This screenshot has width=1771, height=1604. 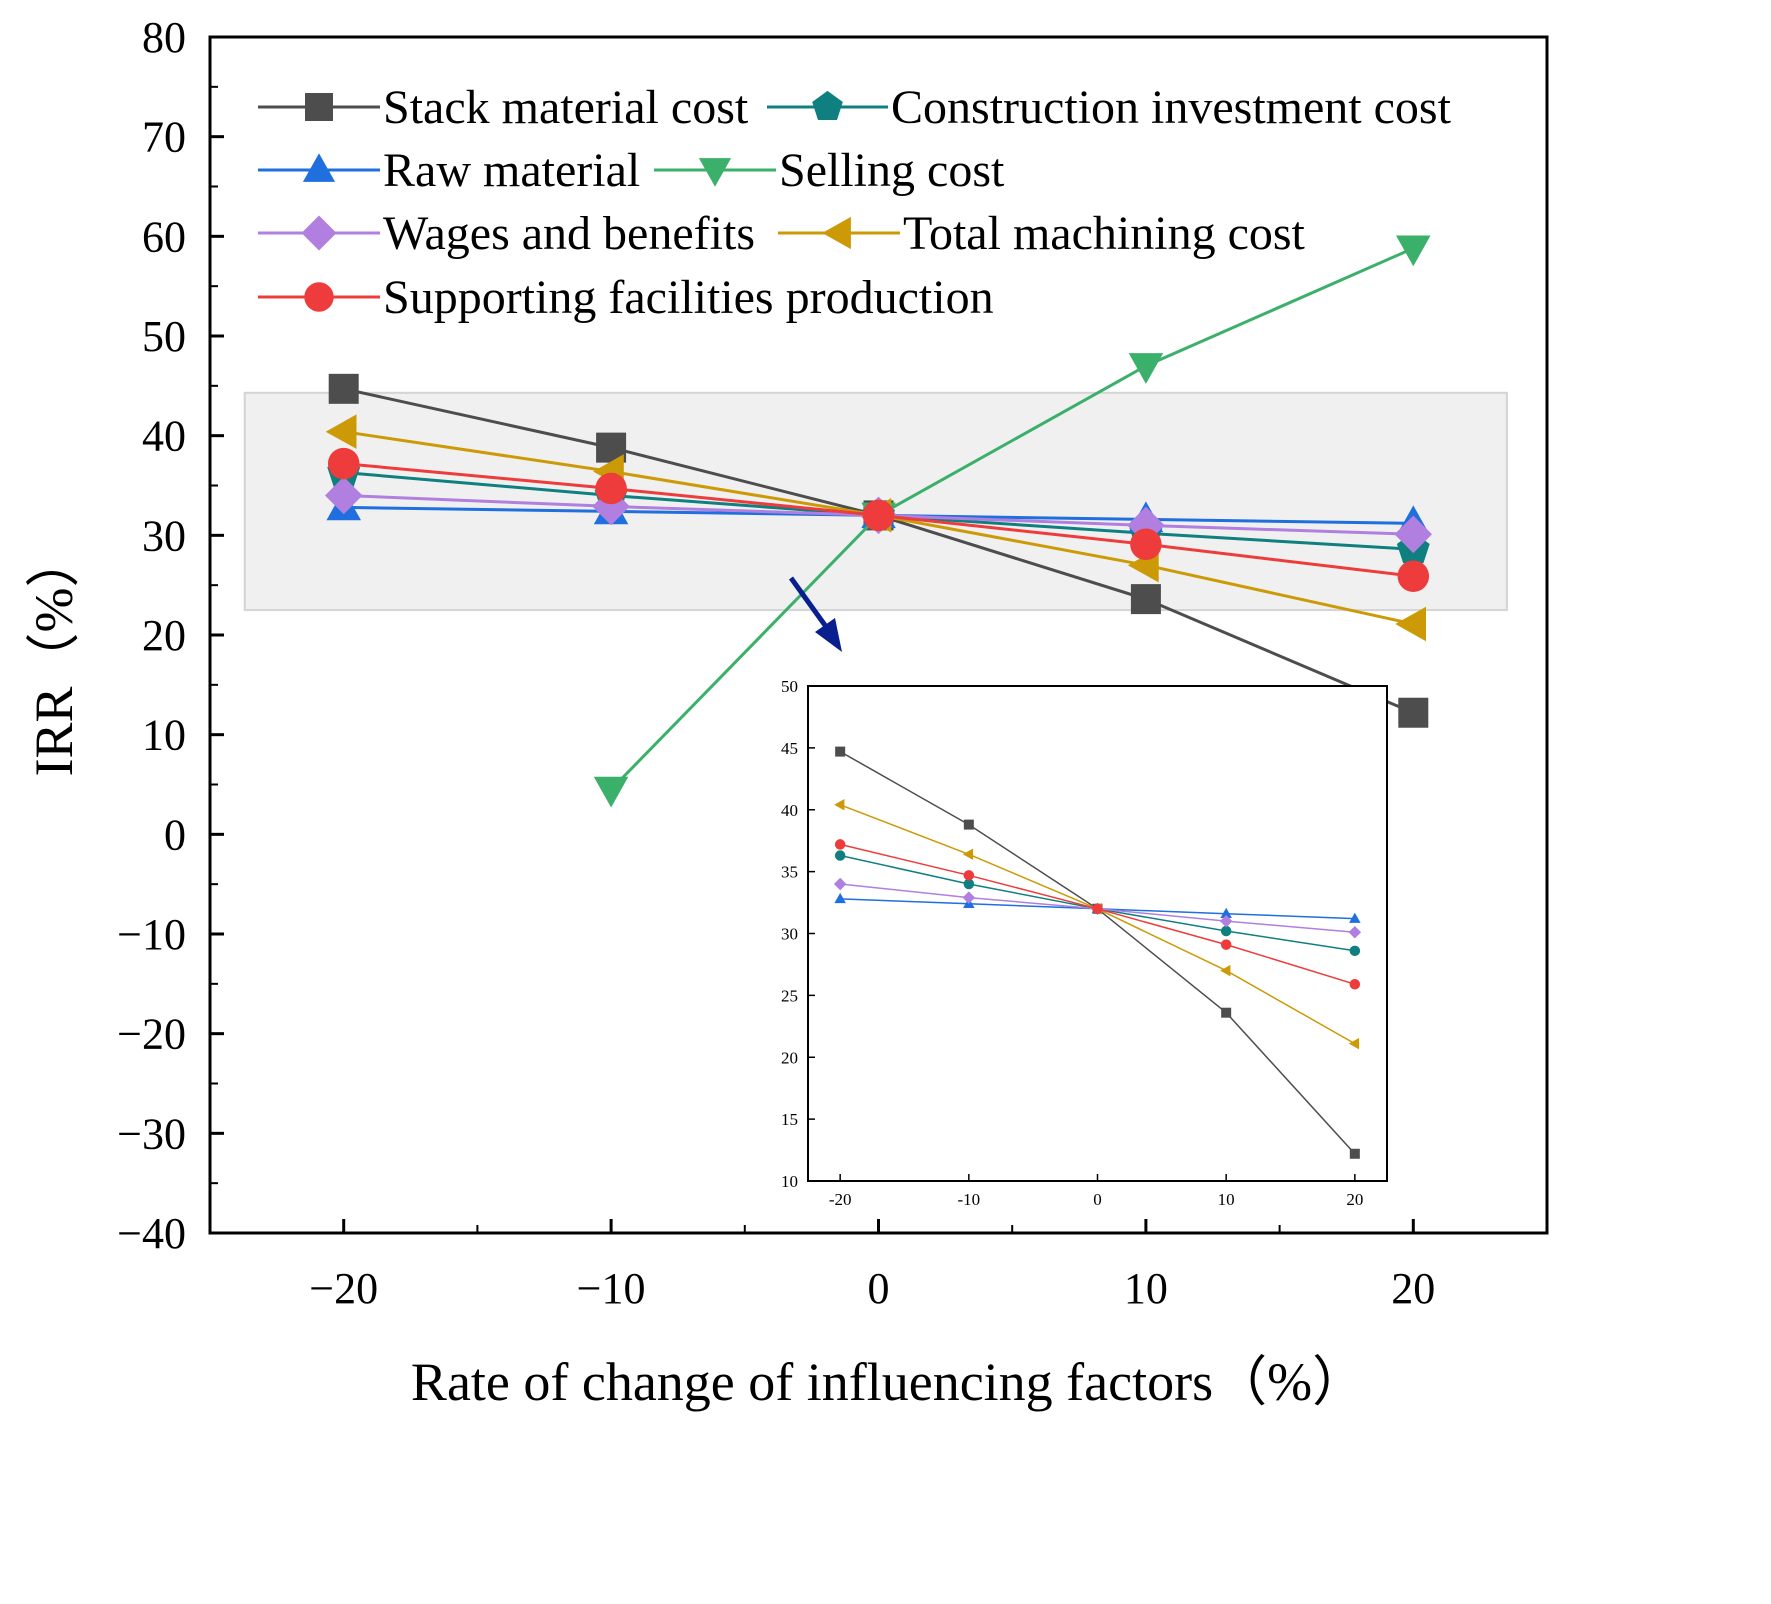 What do you see at coordinates (164, 436) in the screenshot?
I see `y-tick-label: 40` at bounding box center [164, 436].